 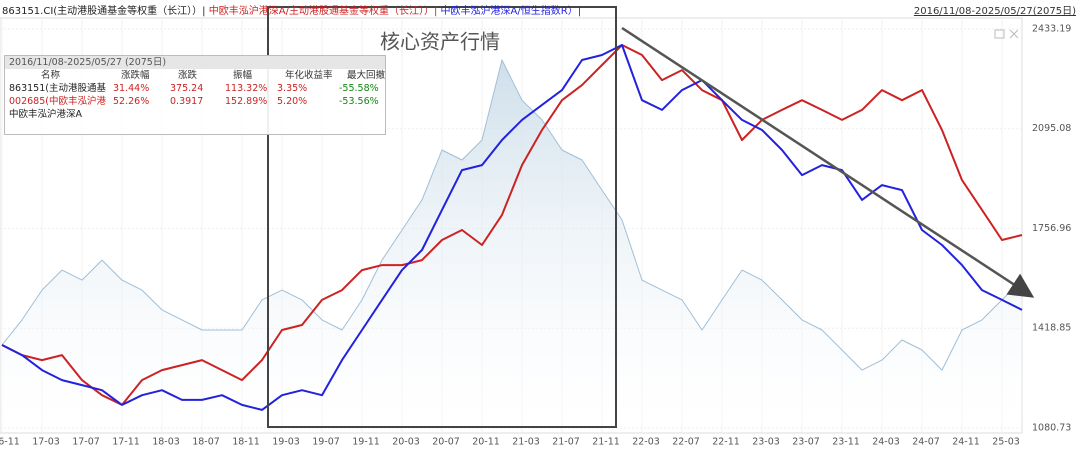 I want to click on table-cell: 31.44%, so click(x=131, y=88).